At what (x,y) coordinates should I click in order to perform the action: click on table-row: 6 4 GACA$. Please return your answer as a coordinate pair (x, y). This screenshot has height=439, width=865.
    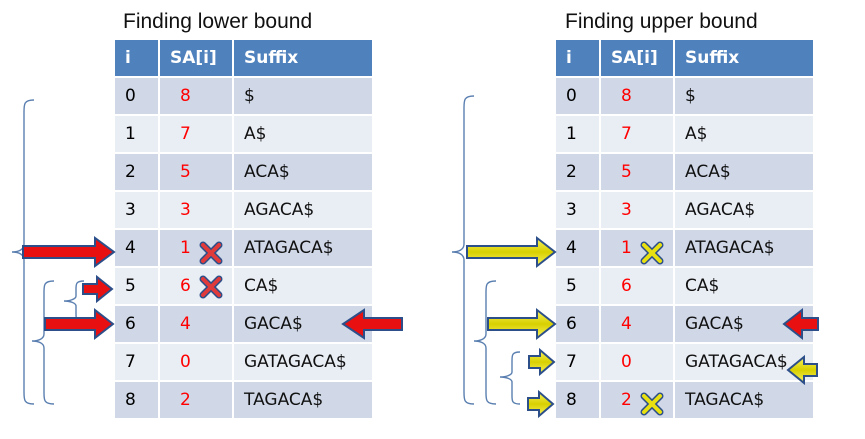
    Looking at the image, I should click on (685, 325).